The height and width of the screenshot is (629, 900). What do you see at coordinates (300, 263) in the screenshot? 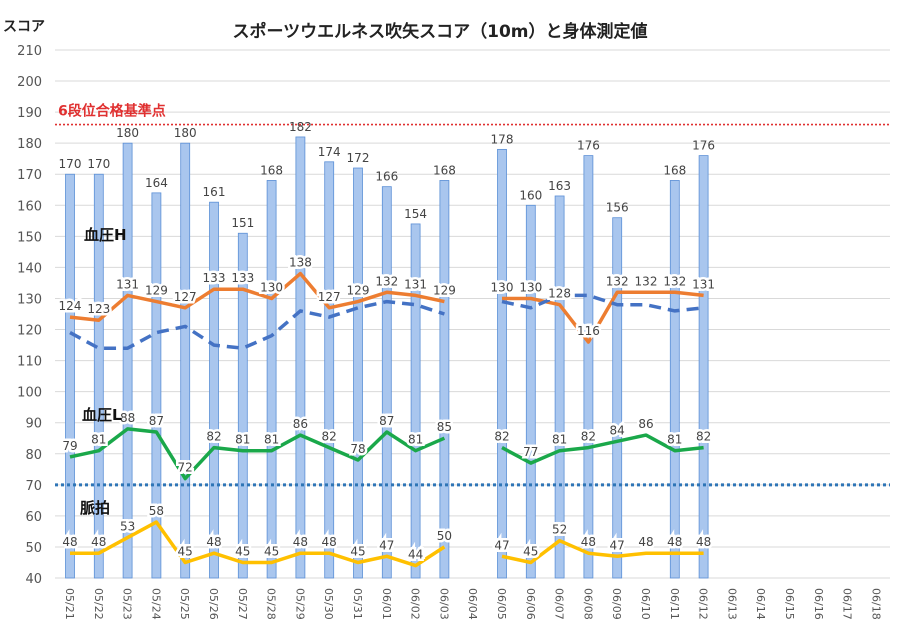
I see `point-value-label: 138` at bounding box center [300, 263].